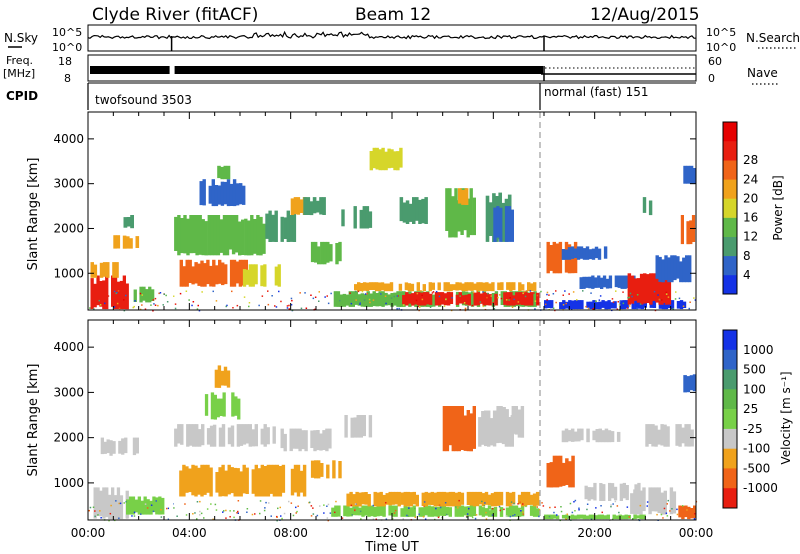 This screenshot has height=554, width=800. Describe the element at coordinates (730, 227) in the screenshot. I see `colorbar-cell` at that location.